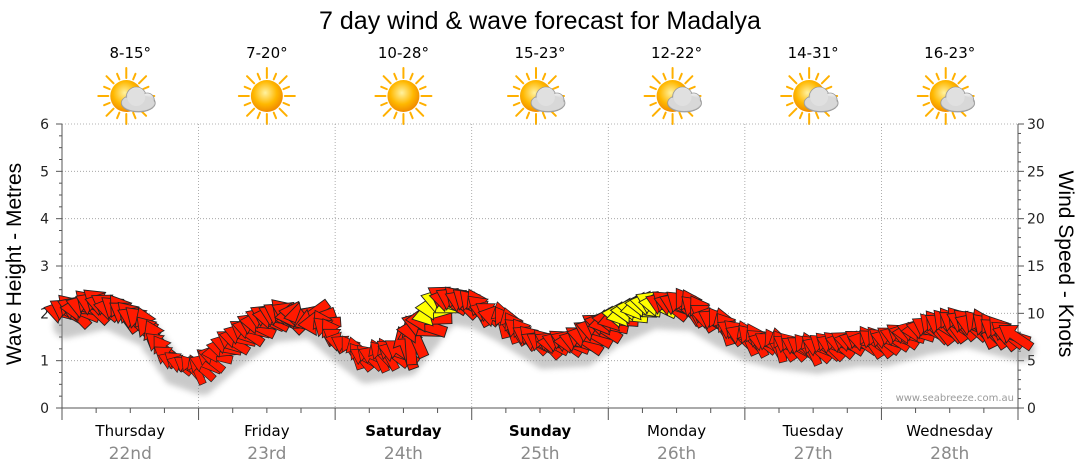  What do you see at coordinates (267, 53) in the screenshot?
I see `day-temp-range: 7-20°` at bounding box center [267, 53].